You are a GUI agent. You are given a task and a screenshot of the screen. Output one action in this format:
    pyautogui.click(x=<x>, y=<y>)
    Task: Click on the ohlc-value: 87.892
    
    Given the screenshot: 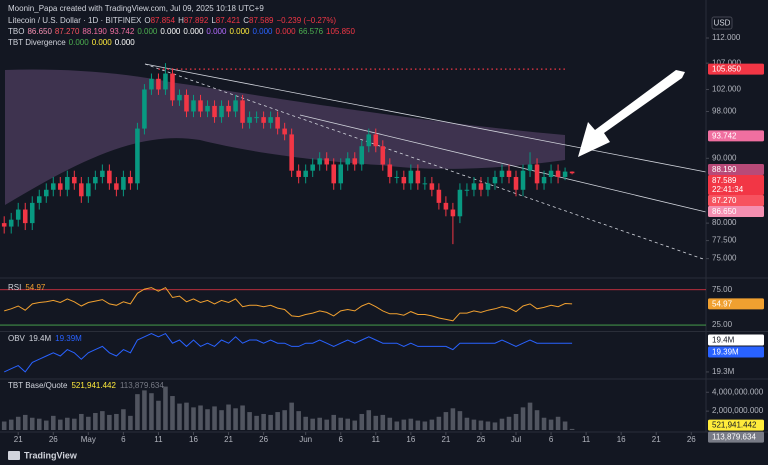 What is the action you would take?
    pyautogui.click(x=196, y=20)
    